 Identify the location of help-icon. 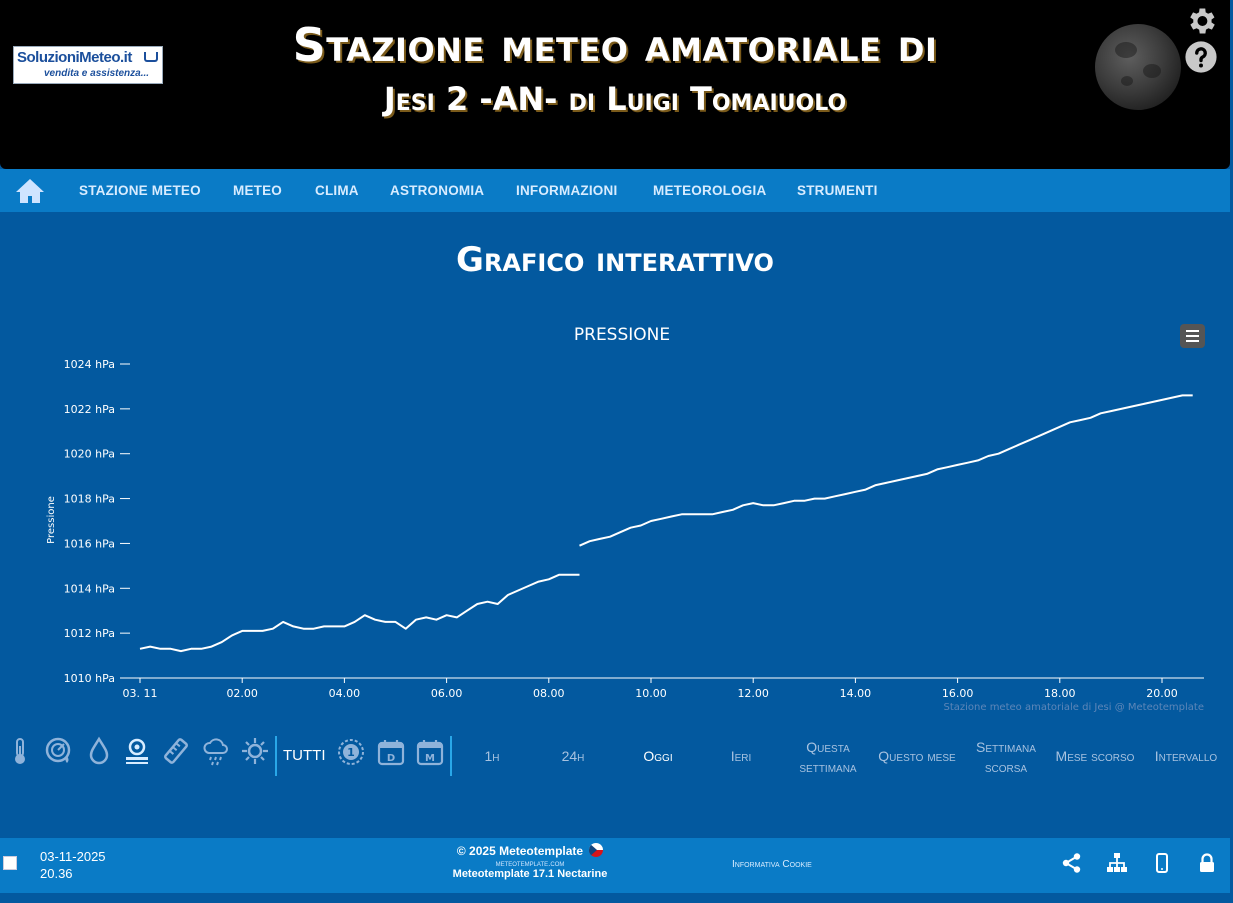
(1201, 57).